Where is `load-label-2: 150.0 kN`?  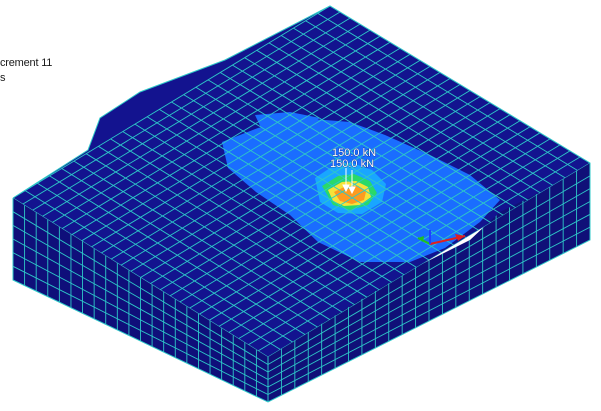 load-label-2: 150.0 kN is located at coordinates (352, 164).